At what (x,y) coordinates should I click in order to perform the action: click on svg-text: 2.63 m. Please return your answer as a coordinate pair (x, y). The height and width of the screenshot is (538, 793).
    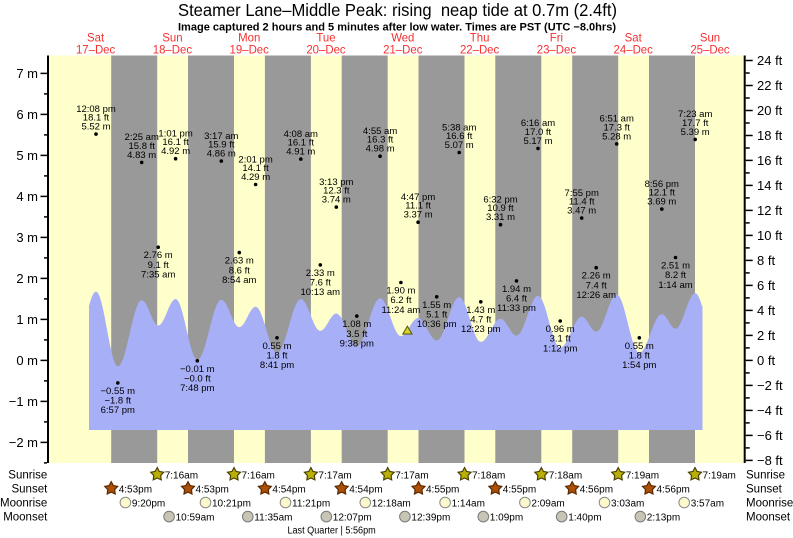
    Looking at the image, I should click on (239, 261).